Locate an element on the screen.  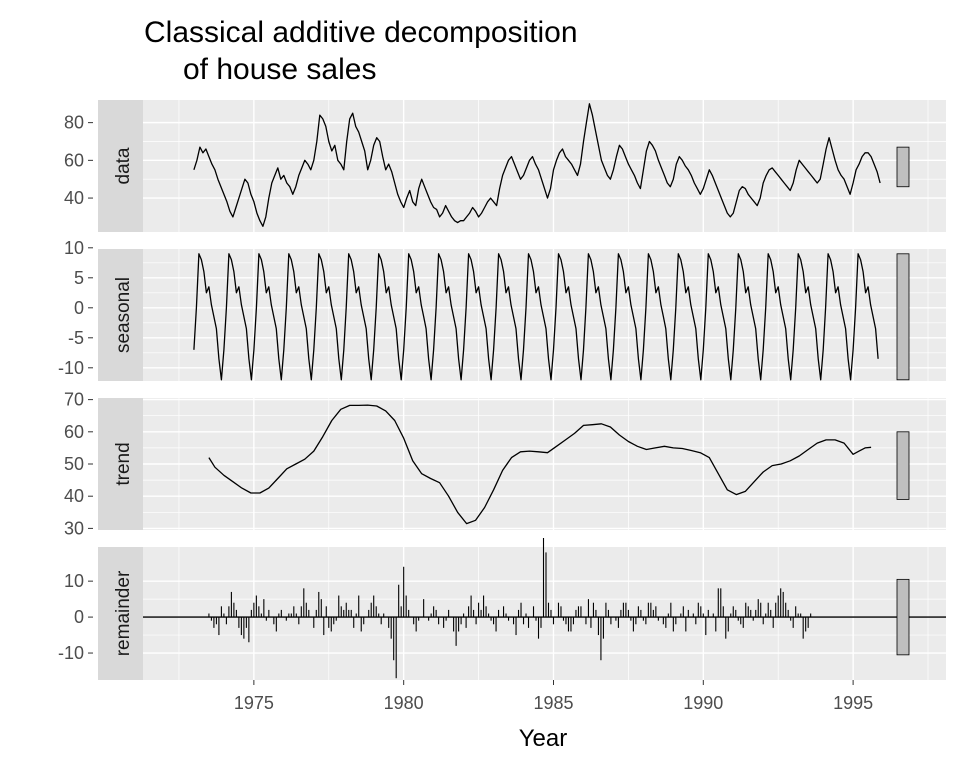
series-line-trend is located at coordinates (540, 464).